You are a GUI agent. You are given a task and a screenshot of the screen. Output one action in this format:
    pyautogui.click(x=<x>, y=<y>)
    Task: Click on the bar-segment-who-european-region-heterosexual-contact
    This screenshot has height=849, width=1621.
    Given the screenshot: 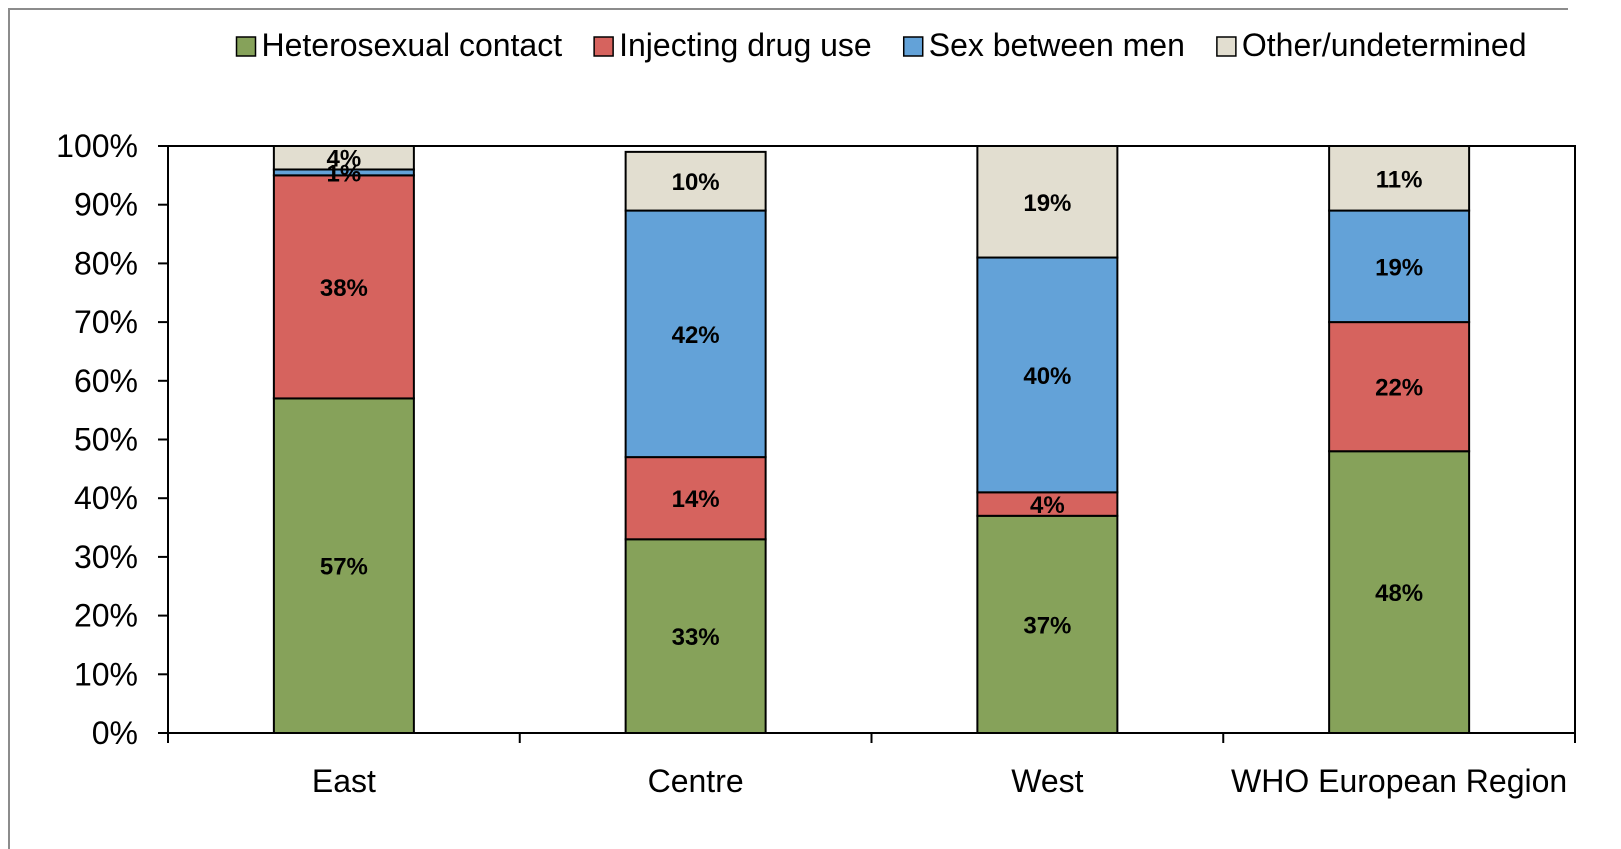 What is the action you would take?
    pyautogui.click(x=1399, y=592)
    